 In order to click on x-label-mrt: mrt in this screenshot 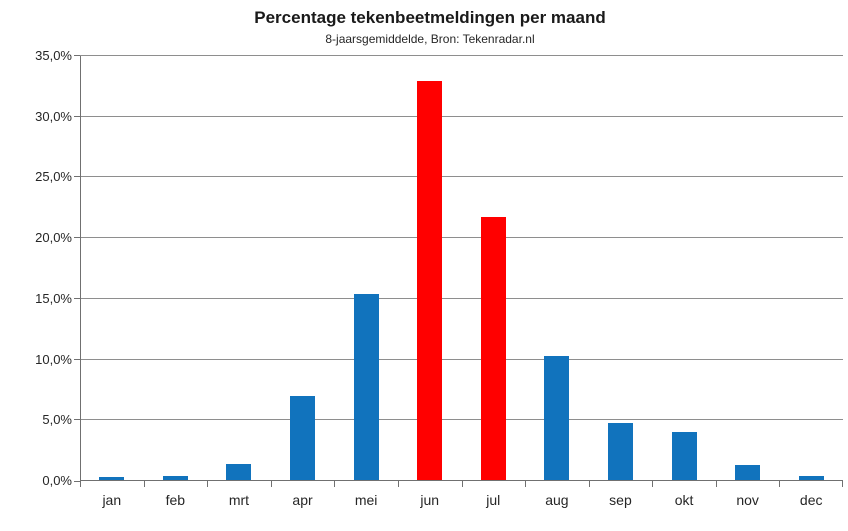, I will do `click(239, 500)`.